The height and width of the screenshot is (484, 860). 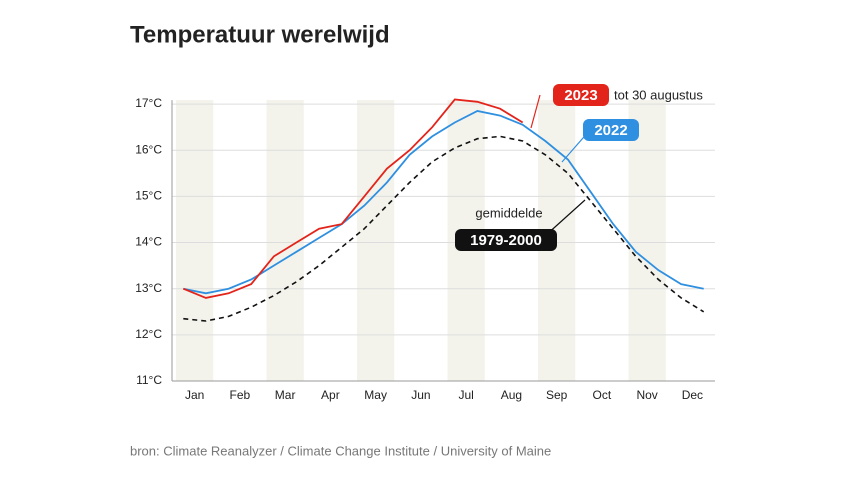 I want to click on legend-label: 2022, so click(x=610, y=130).